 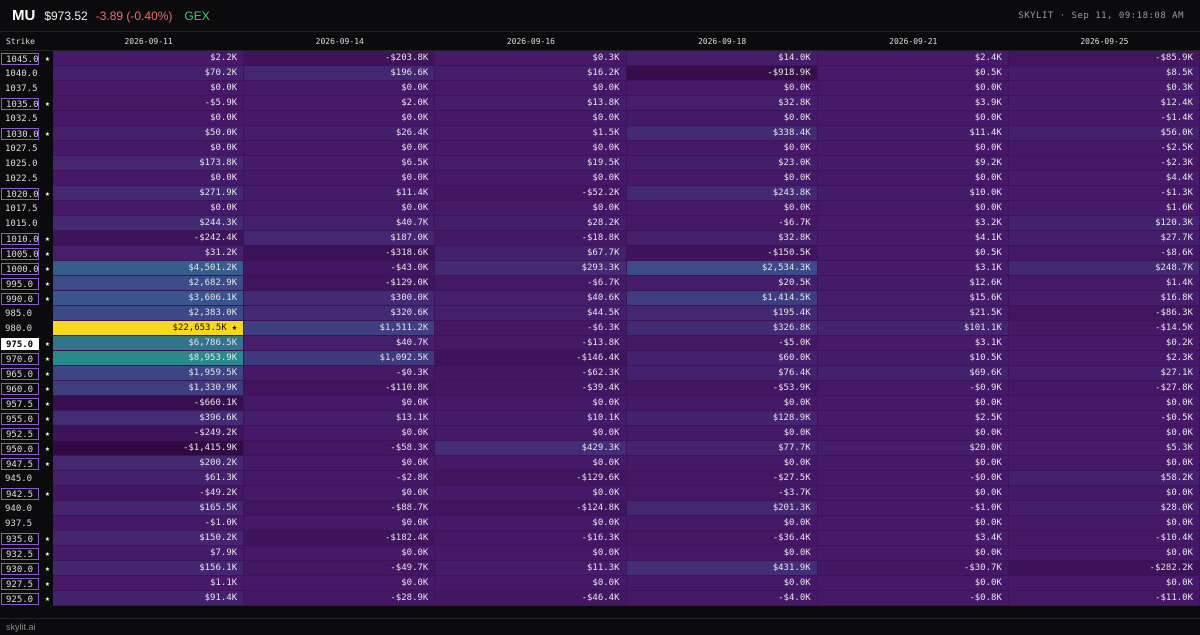 What do you see at coordinates (20, 418) in the screenshot?
I see `strike: 955.0` at bounding box center [20, 418].